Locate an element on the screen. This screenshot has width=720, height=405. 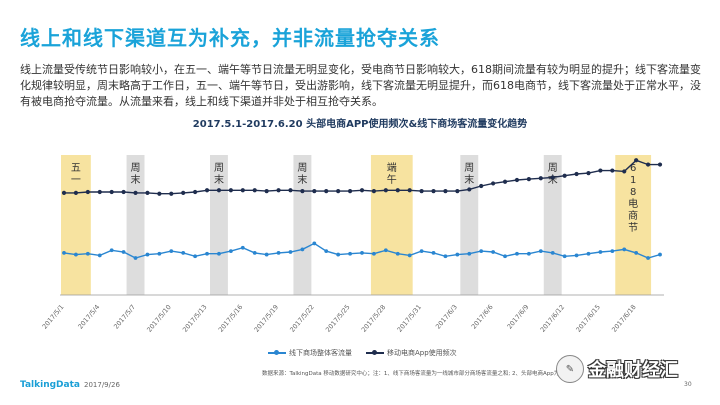
band-label-0-1: 一 is located at coordinates (76, 180).